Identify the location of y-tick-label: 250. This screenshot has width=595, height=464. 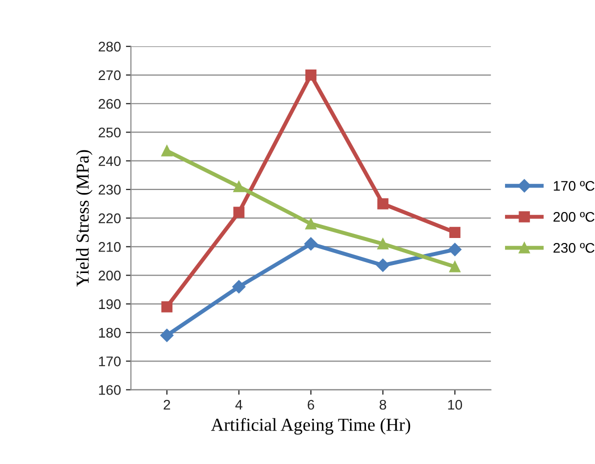
(109, 133).